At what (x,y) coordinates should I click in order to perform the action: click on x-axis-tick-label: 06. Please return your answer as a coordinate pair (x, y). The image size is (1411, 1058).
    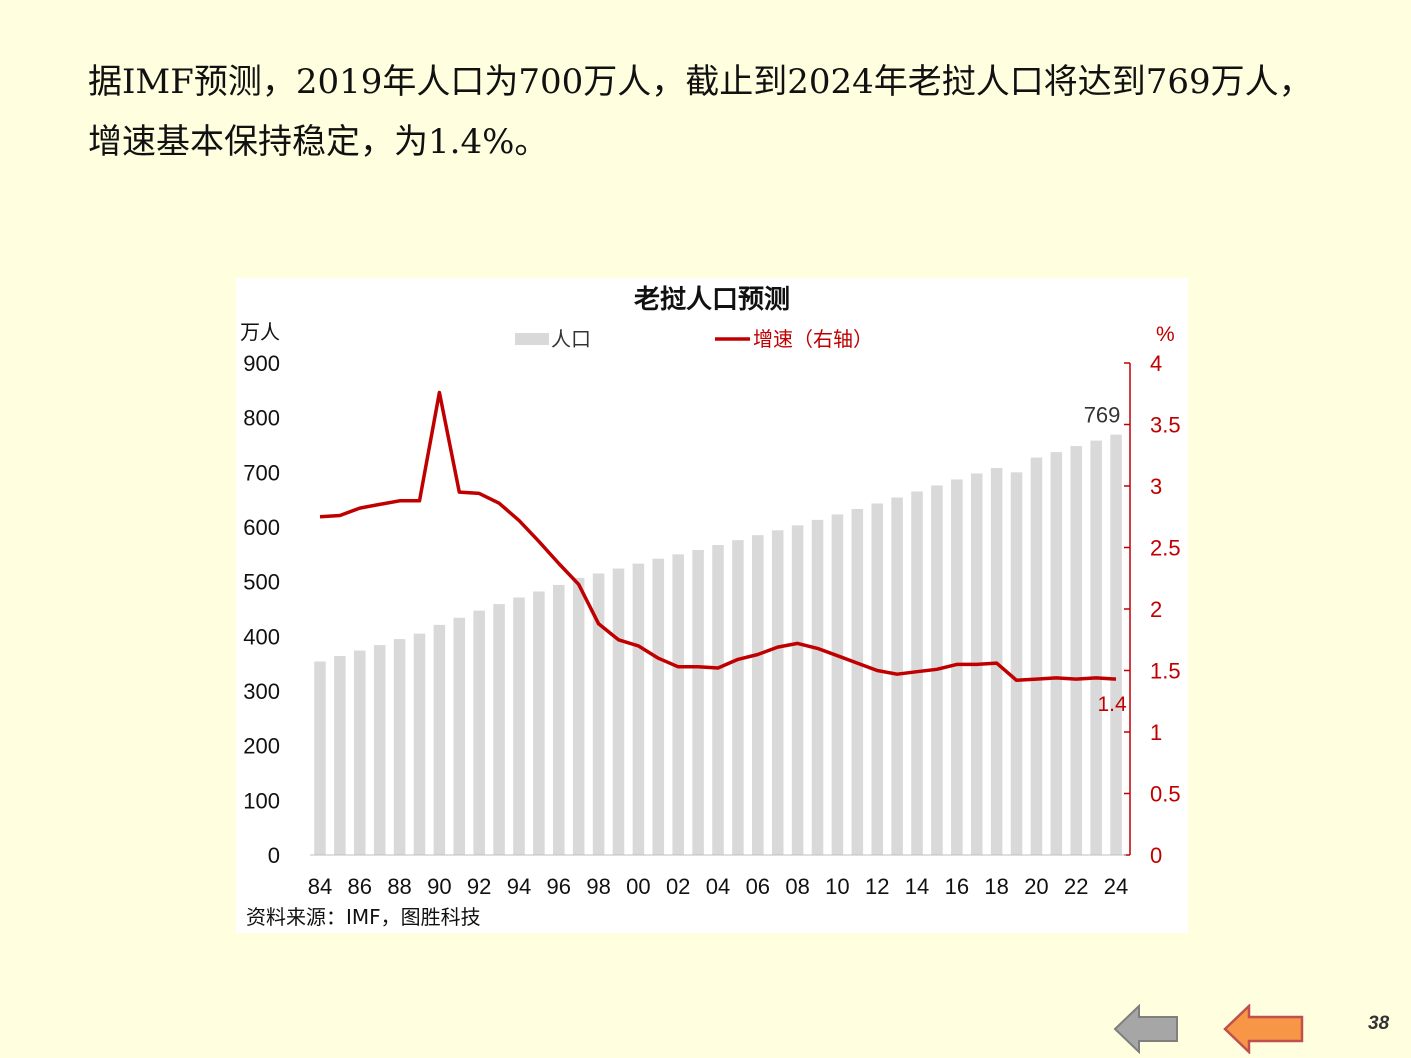
    Looking at the image, I should click on (758, 886).